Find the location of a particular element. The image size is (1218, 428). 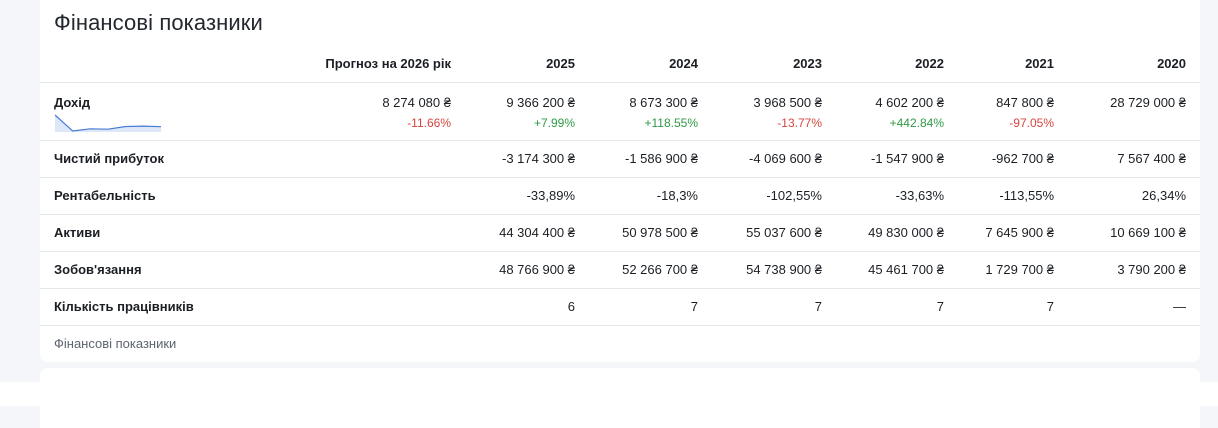

table-cell: 54 738 900 ₴ is located at coordinates (774, 270).